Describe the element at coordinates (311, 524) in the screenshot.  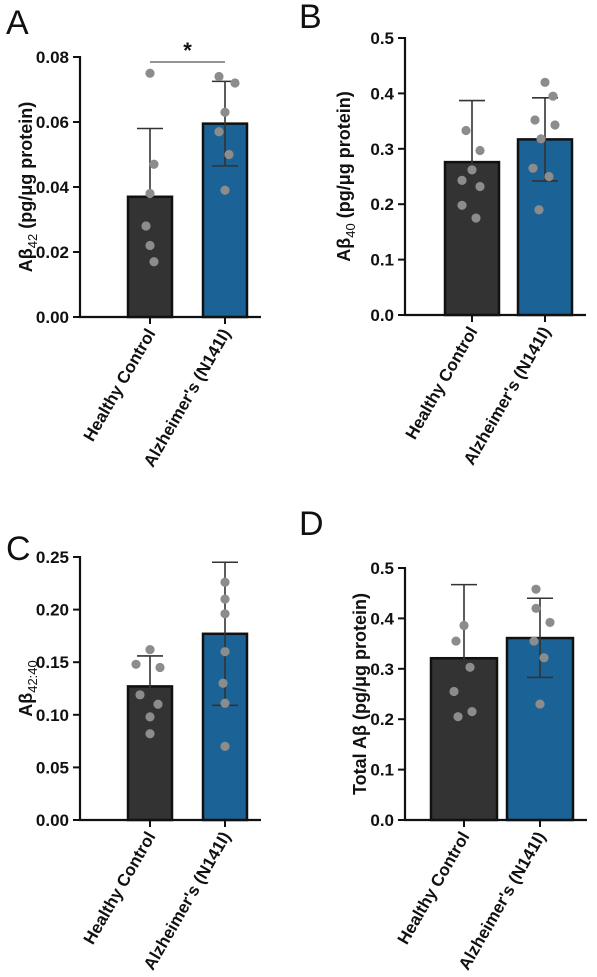
I see `panel-letter: D` at that location.